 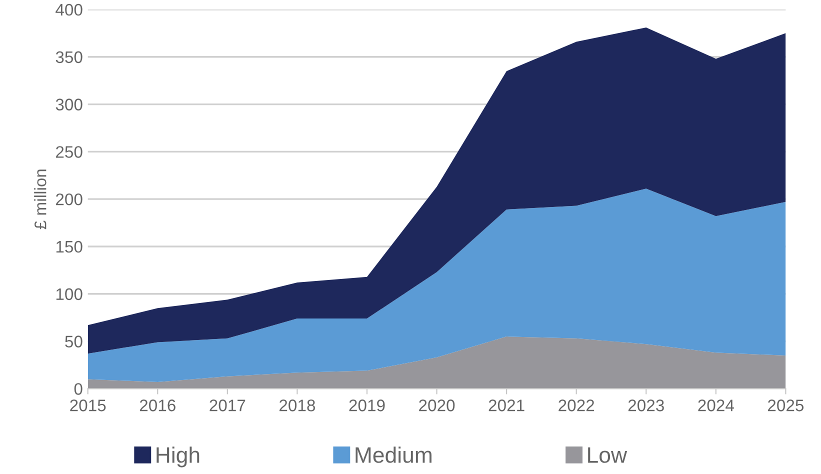 What do you see at coordinates (69, 152) in the screenshot?
I see `y-tick-label: 250` at bounding box center [69, 152].